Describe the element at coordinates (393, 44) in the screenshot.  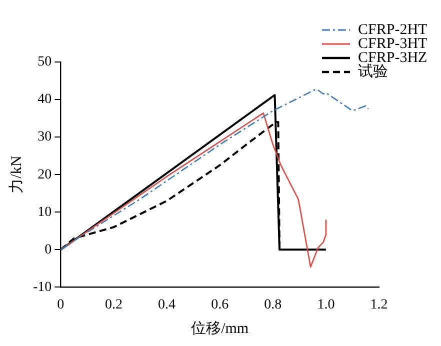
I see `legend-label: CFRP-3HT` at that location.